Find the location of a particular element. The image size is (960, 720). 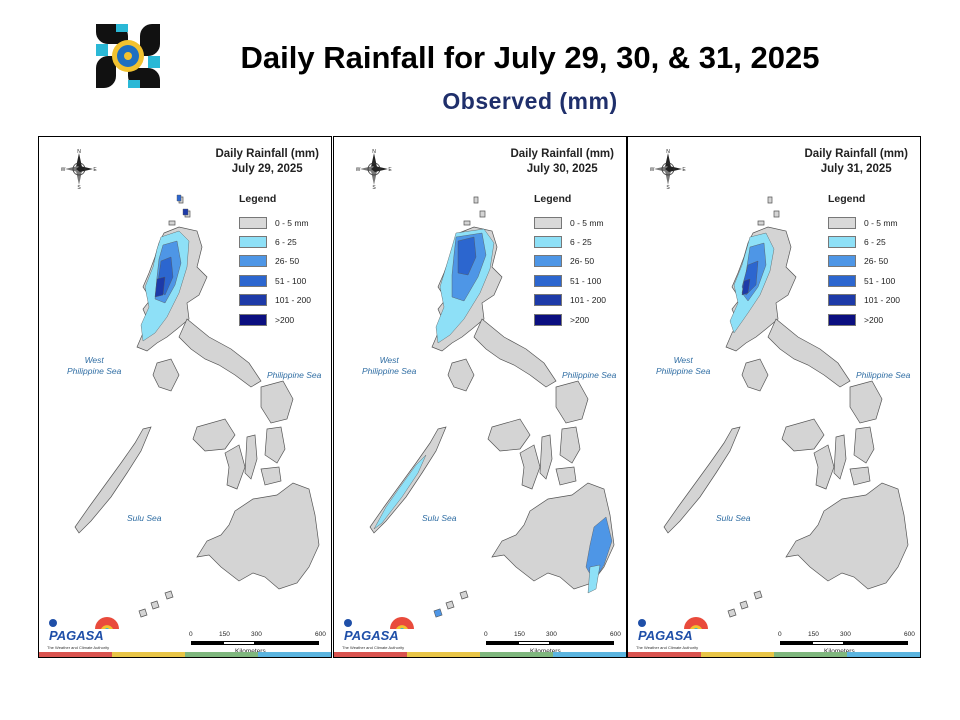

legend-label: 101 - 200 is located at coordinates (293, 300).